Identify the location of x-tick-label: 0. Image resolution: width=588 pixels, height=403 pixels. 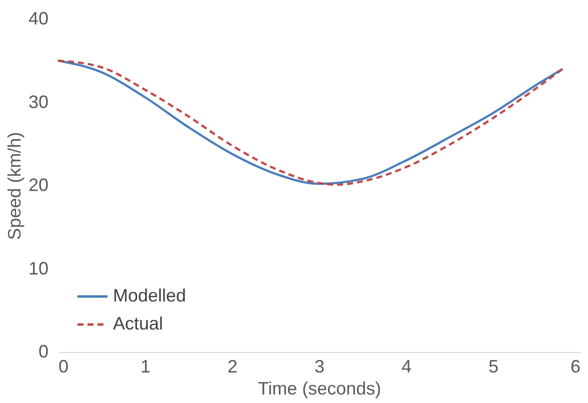
(63, 366).